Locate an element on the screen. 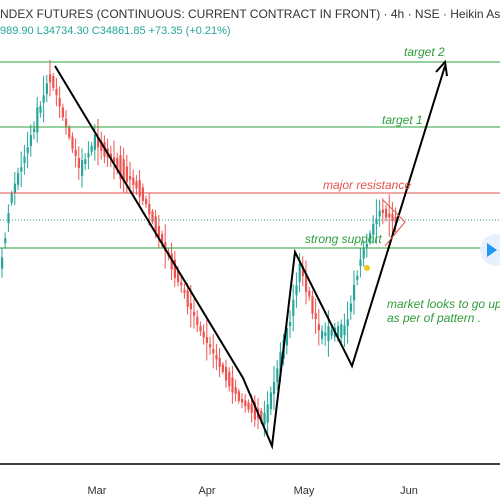  annotation: as per of pattern . is located at coordinates (434, 318).